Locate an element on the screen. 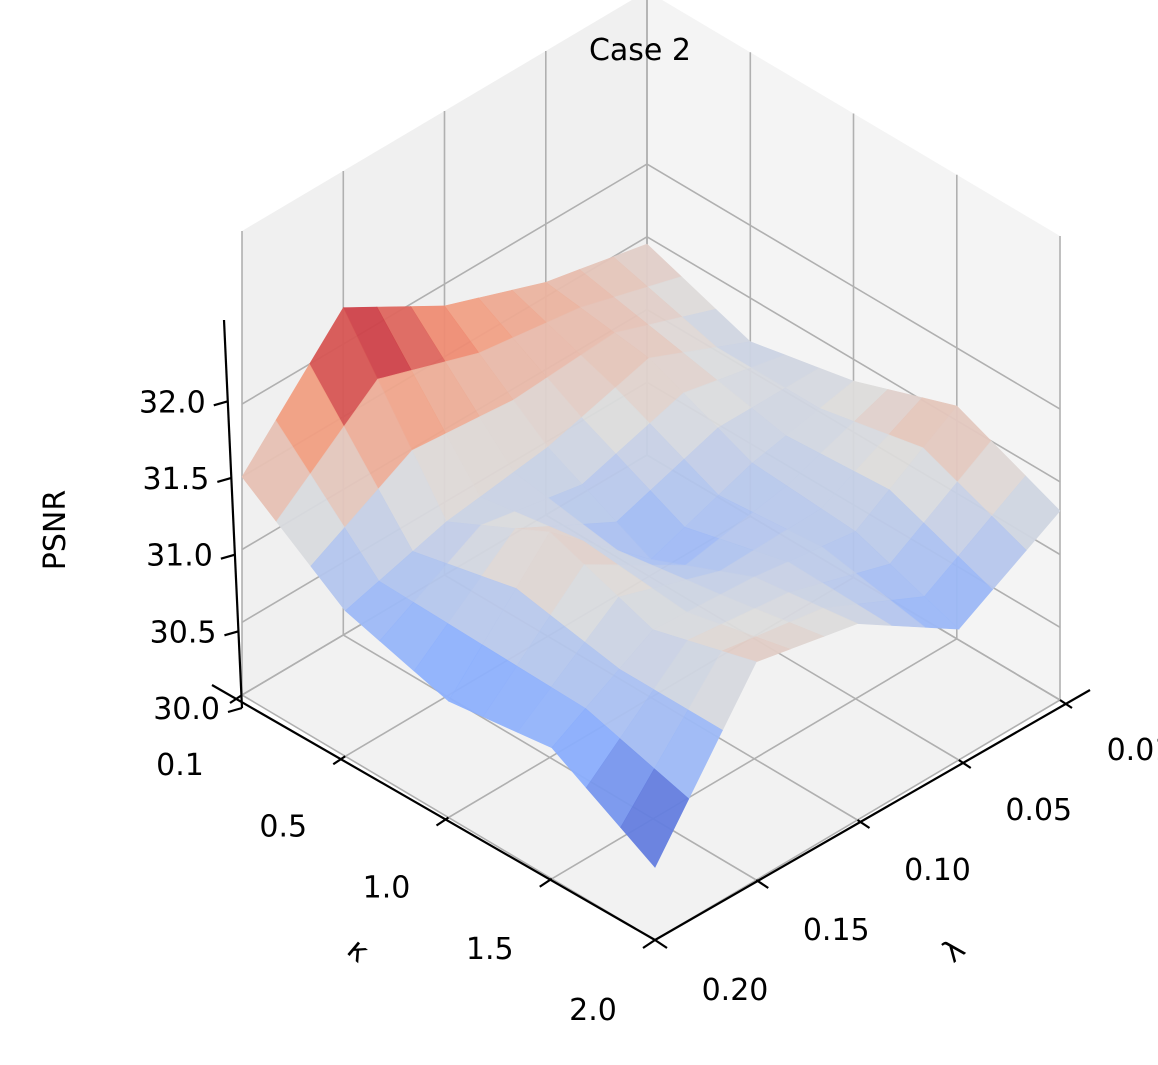 Image resolution: width=1158 pixels, height=1065 pixels. psnr-tick-label: 31.5 is located at coordinates (176, 479).